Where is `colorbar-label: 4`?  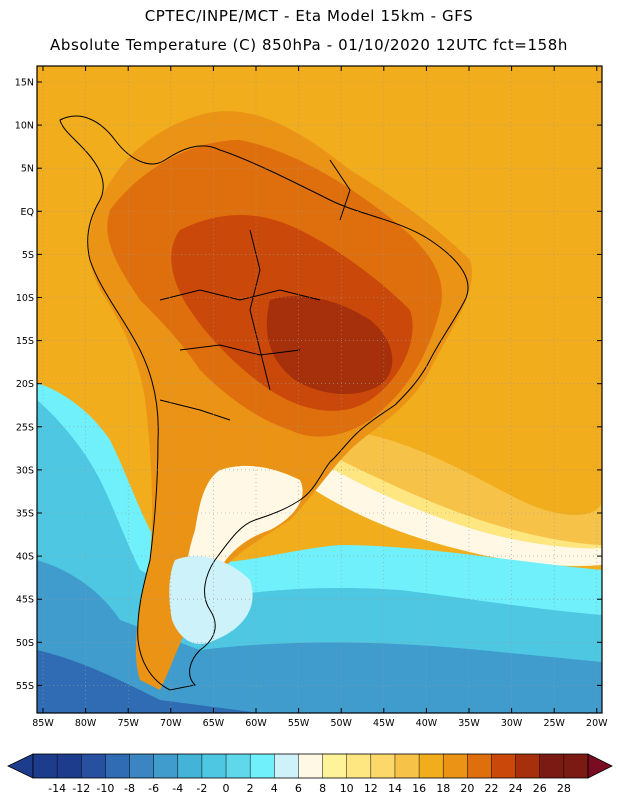
colorbar-label: 4 is located at coordinates (274, 788).